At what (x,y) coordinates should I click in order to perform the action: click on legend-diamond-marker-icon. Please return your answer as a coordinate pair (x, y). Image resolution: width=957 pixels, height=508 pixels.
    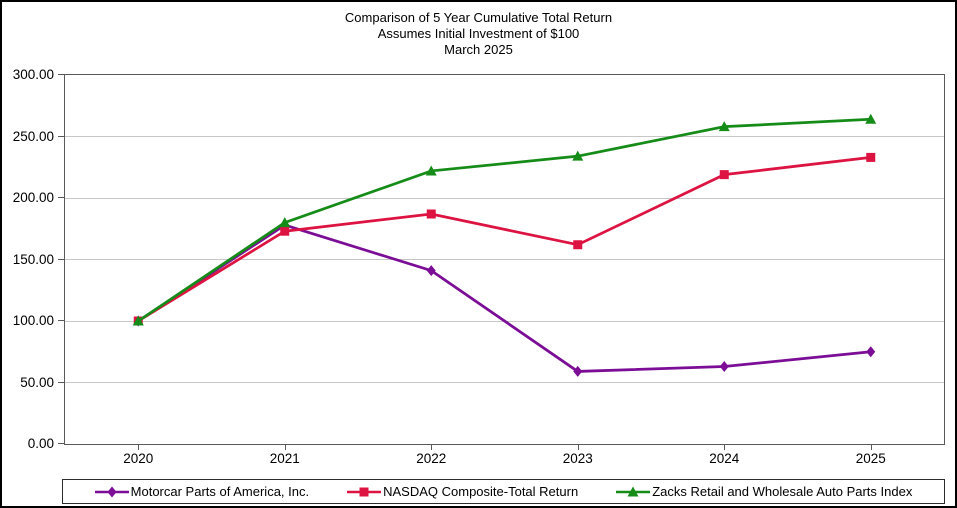
    Looking at the image, I should click on (111, 491).